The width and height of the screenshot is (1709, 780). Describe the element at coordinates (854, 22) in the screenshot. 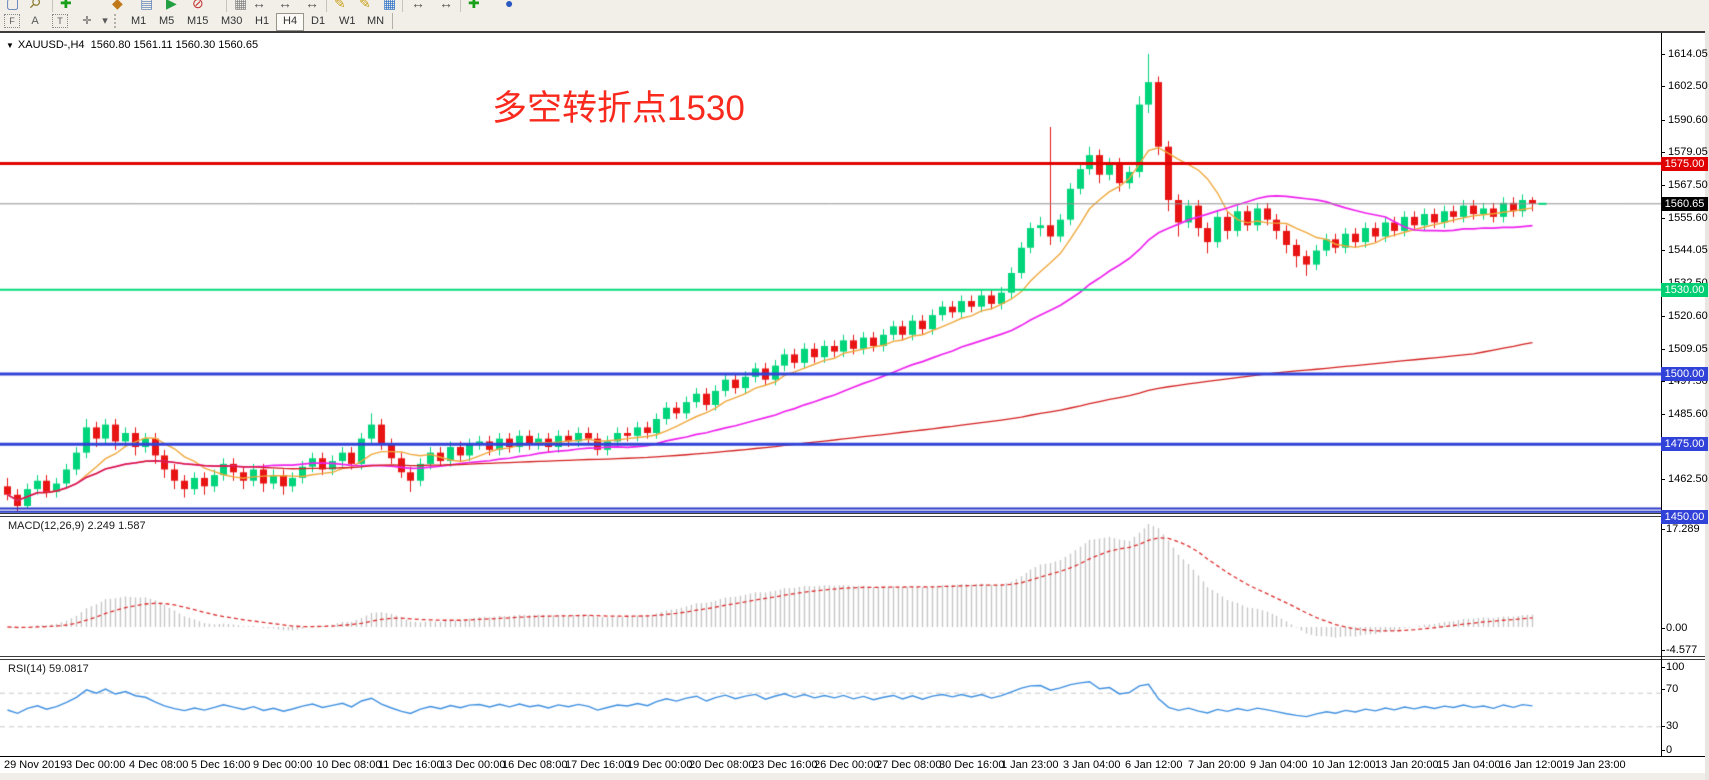

I see `toolbar-linestudies-timeframes: F A T ✛ ▾ M1 M5 M15 M30 H1 H4 D1 W1 MN` at that location.